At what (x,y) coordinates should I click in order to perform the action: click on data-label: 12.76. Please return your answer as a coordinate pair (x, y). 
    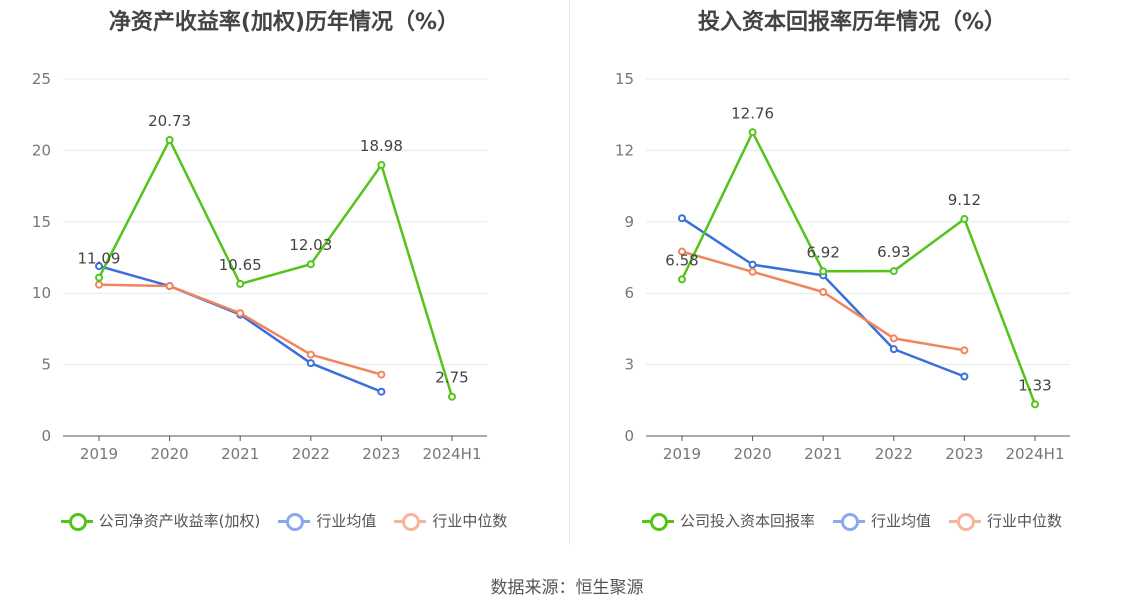
    Looking at the image, I should click on (752, 113).